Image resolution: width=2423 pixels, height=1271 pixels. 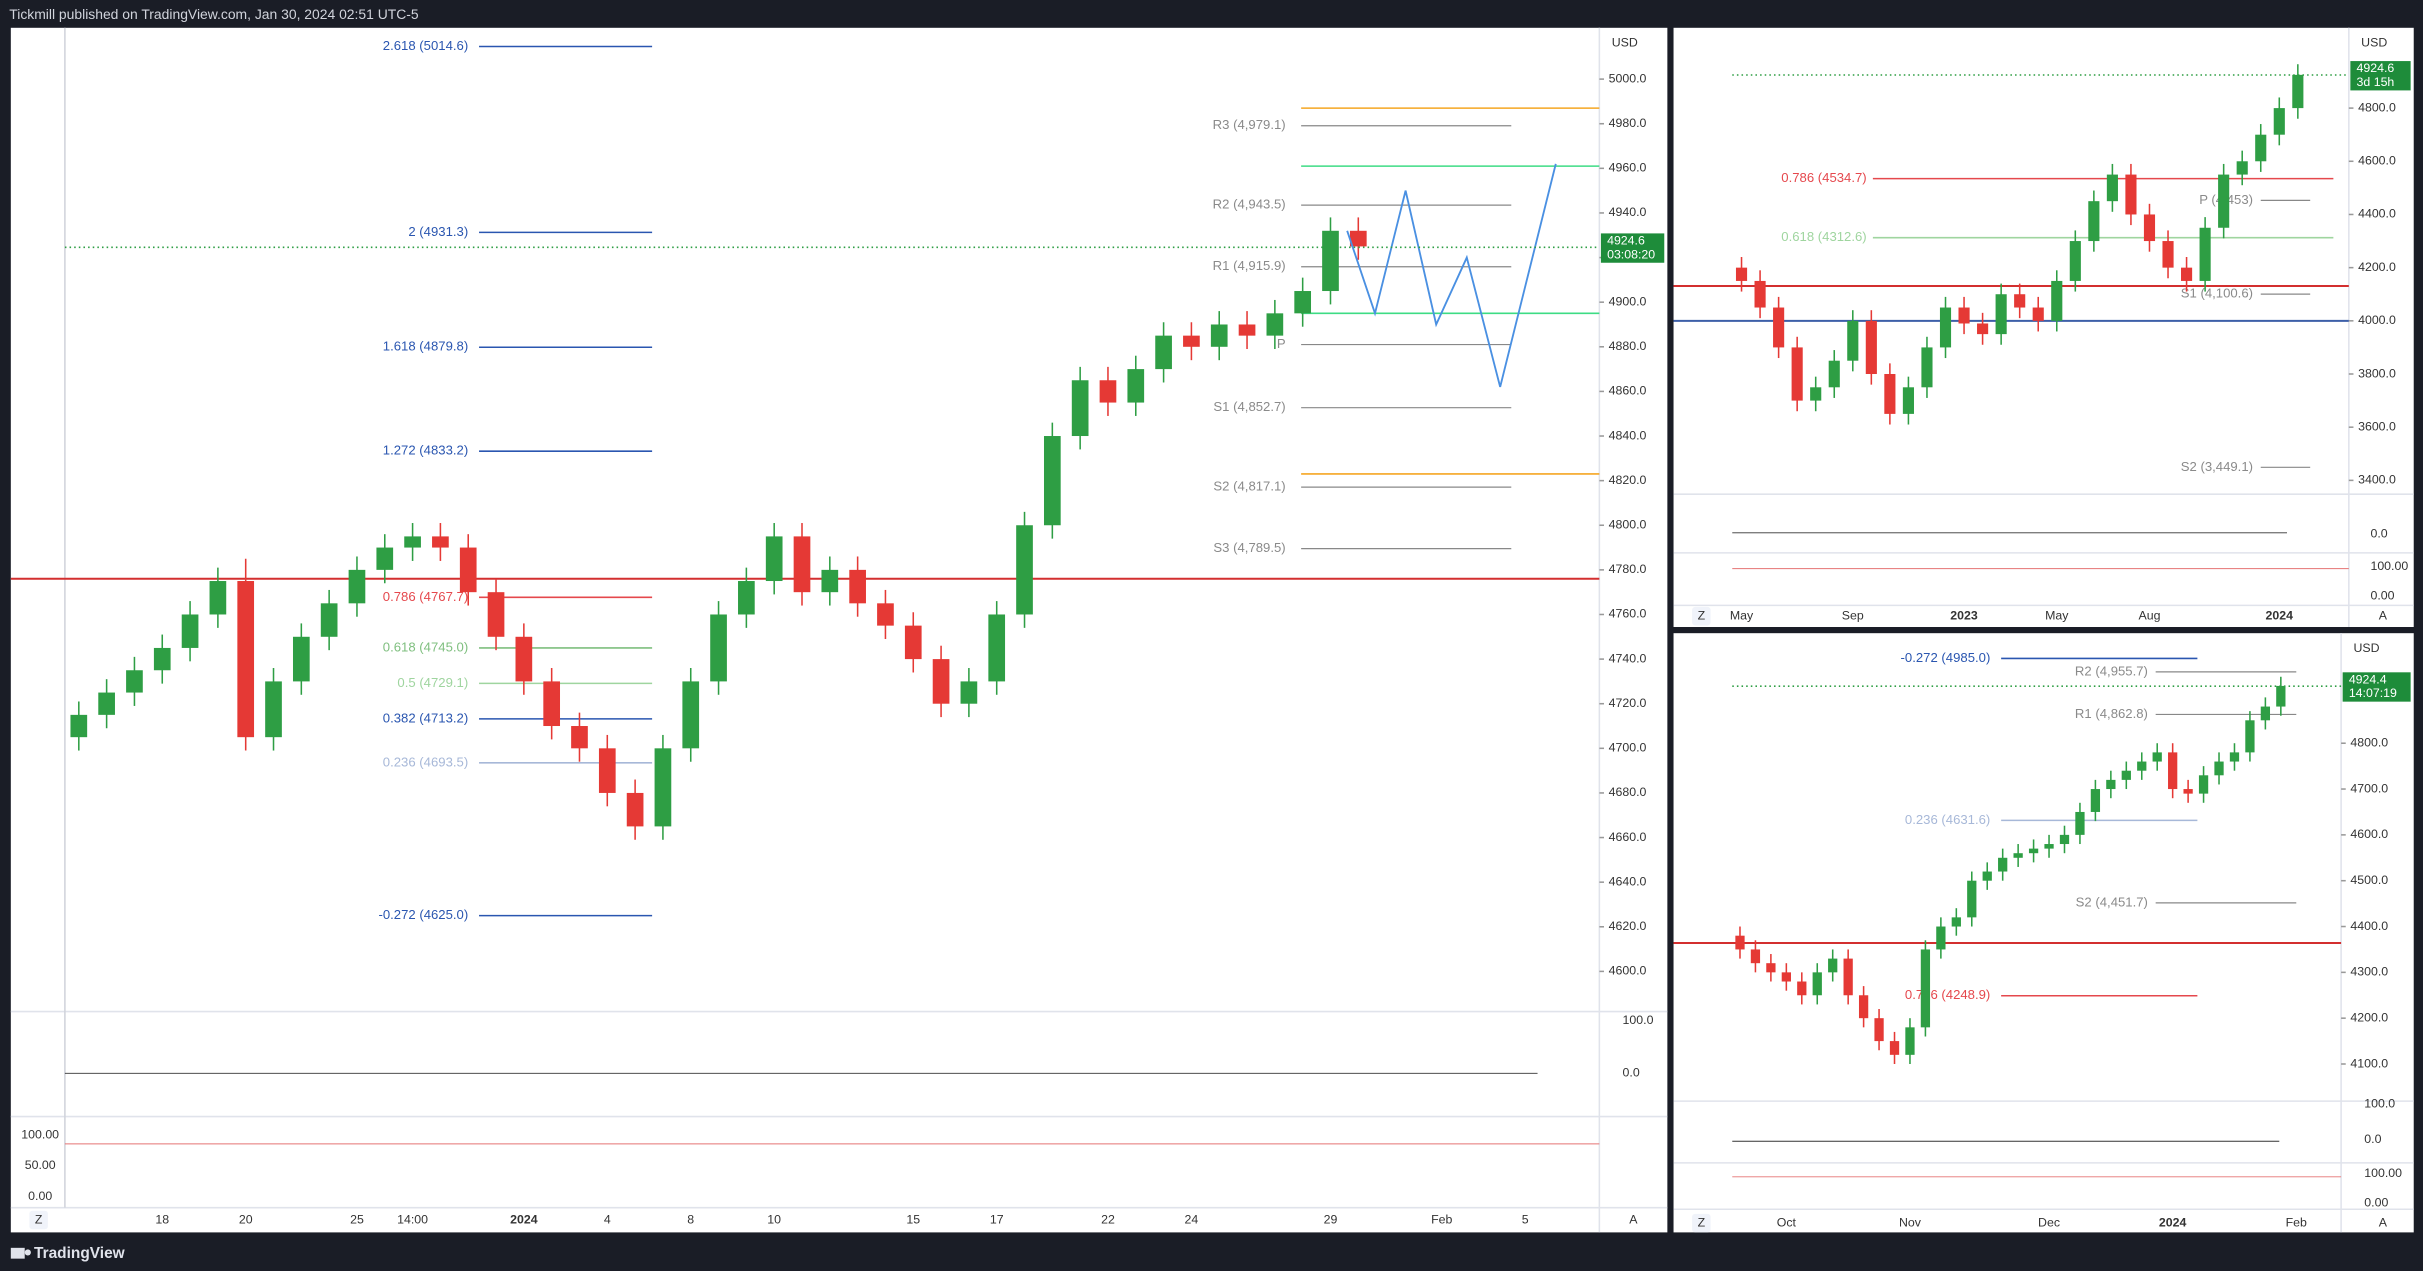 I want to click on projection-path, so click(x=1451, y=275).